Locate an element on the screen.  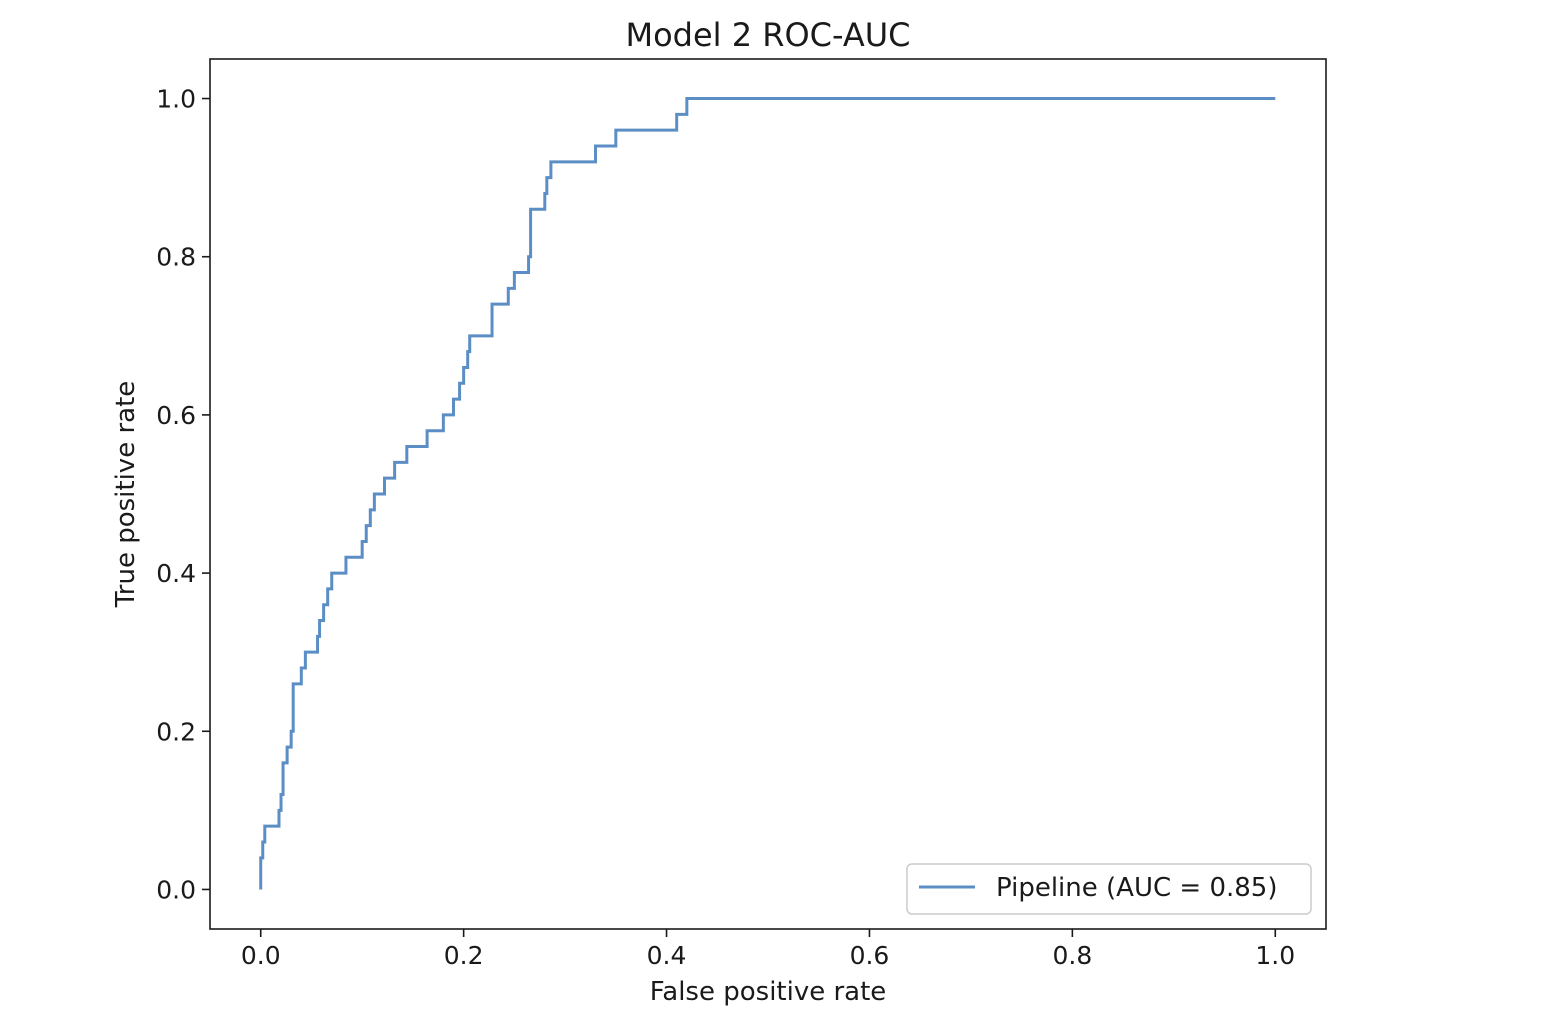
x-tick-label: 0.6 is located at coordinates (870, 955).